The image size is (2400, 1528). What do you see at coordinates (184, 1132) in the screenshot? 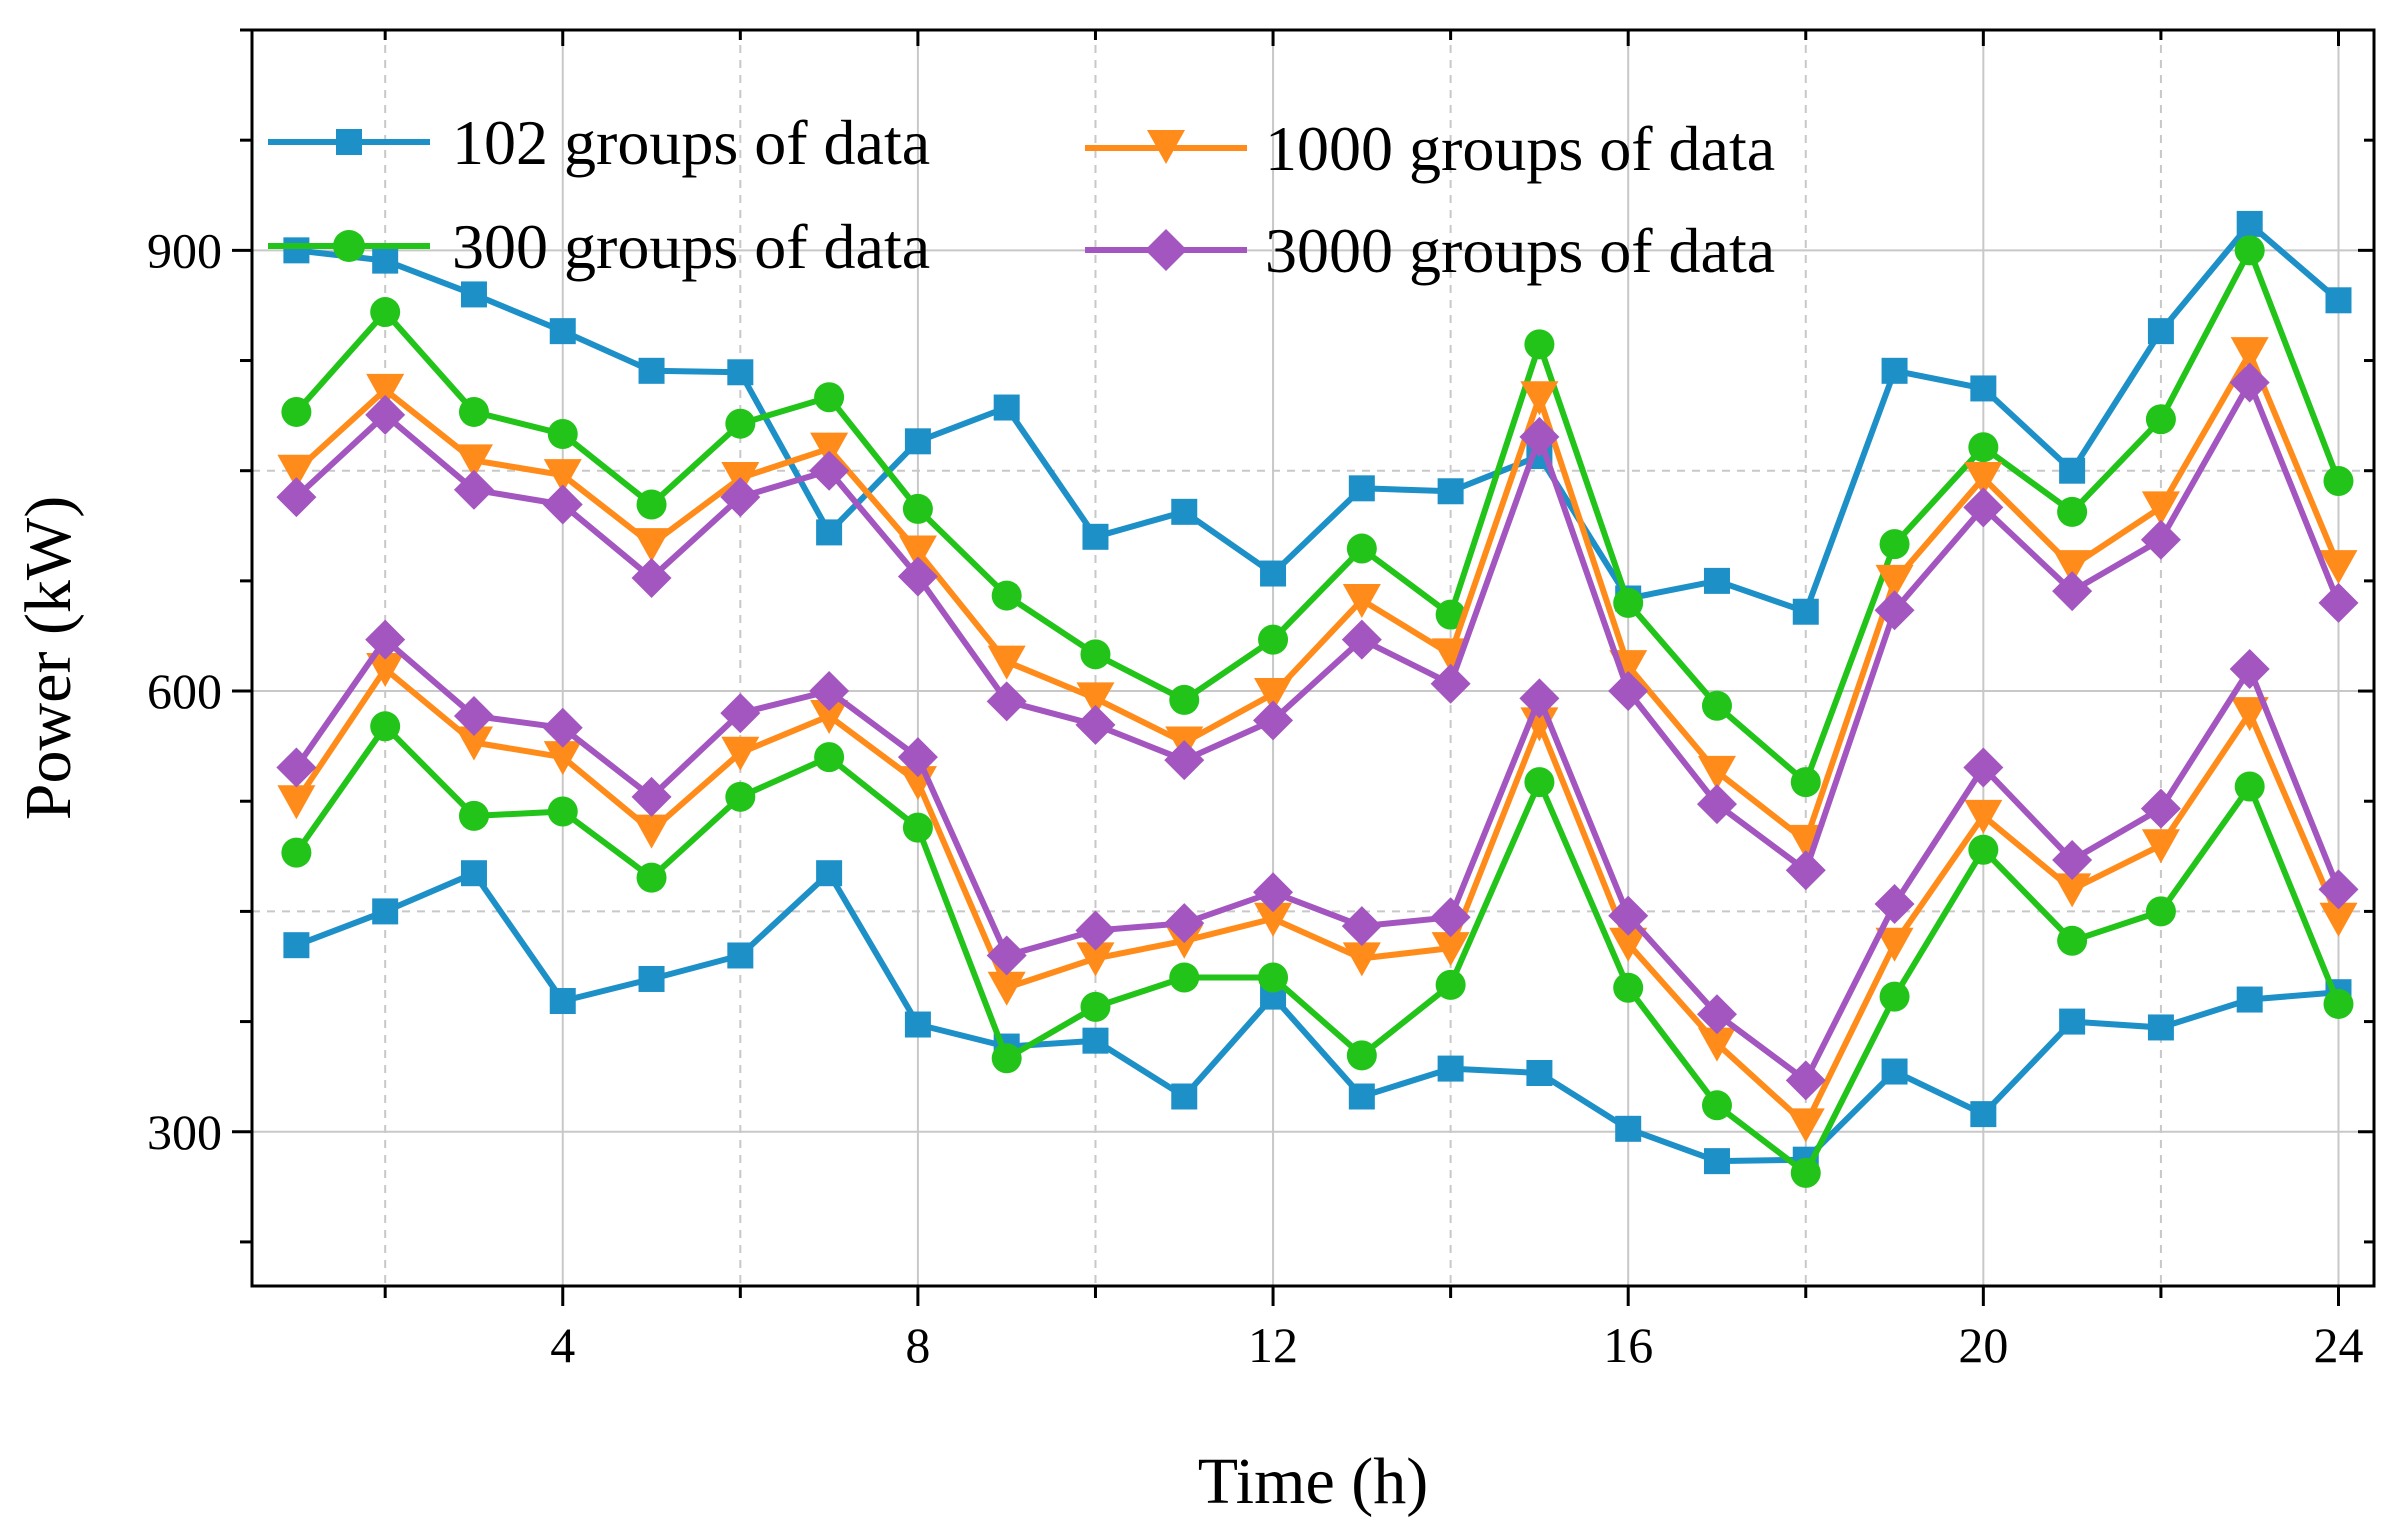
I see `y-tick-label: 300` at bounding box center [184, 1132].